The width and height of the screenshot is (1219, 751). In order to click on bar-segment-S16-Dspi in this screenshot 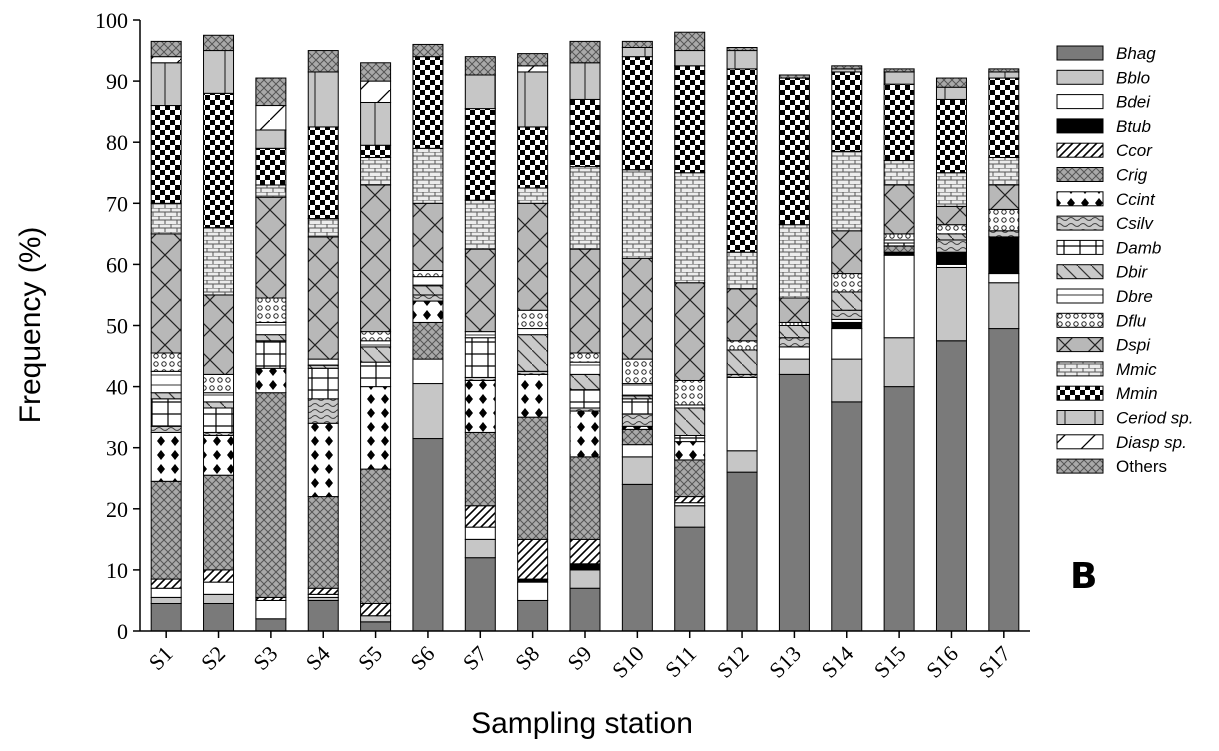, I will do `click(951, 215)`.